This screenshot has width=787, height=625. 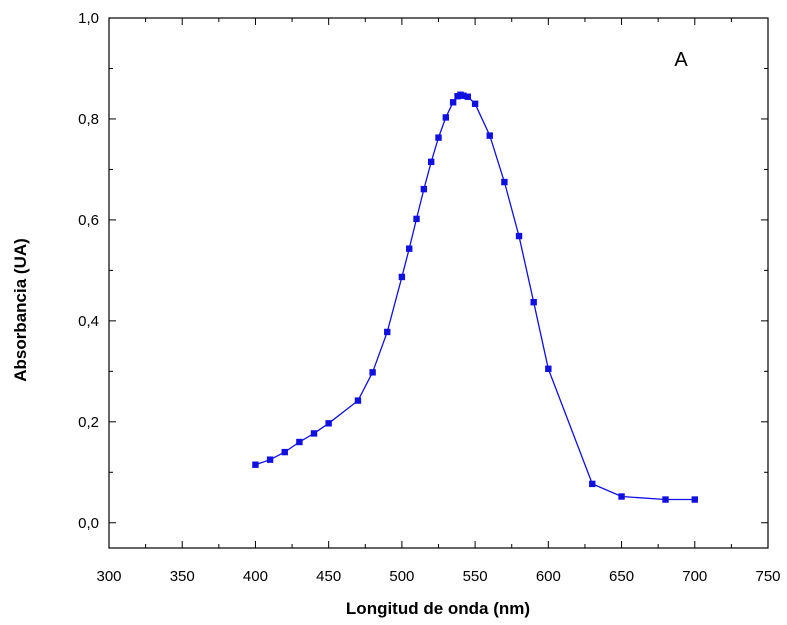 What do you see at coordinates (438, 608) in the screenshot?
I see `x-axis-title: Longitud de onda (nm)` at bounding box center [438, 608].